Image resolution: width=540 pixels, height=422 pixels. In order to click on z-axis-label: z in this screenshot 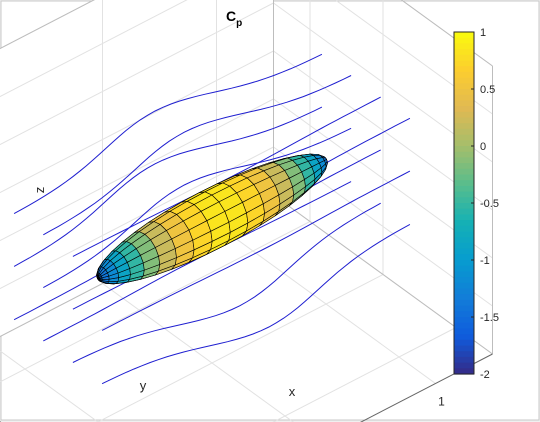, I will do `click(39, 190)`.